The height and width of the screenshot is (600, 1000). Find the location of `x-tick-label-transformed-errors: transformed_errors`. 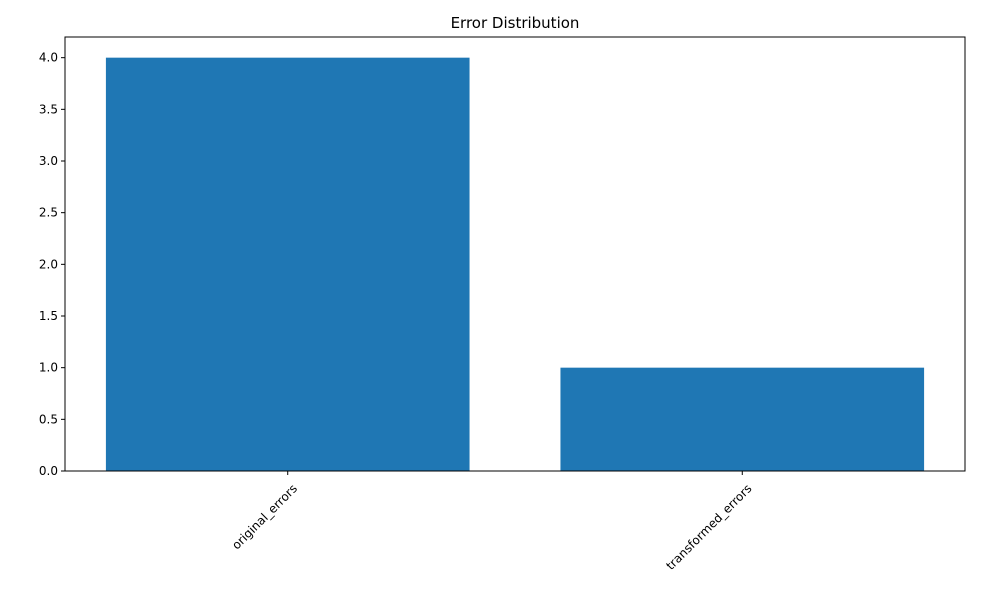

x-tick-label-transformed-errors: transformed_errors is located at coordinates (708, 526).